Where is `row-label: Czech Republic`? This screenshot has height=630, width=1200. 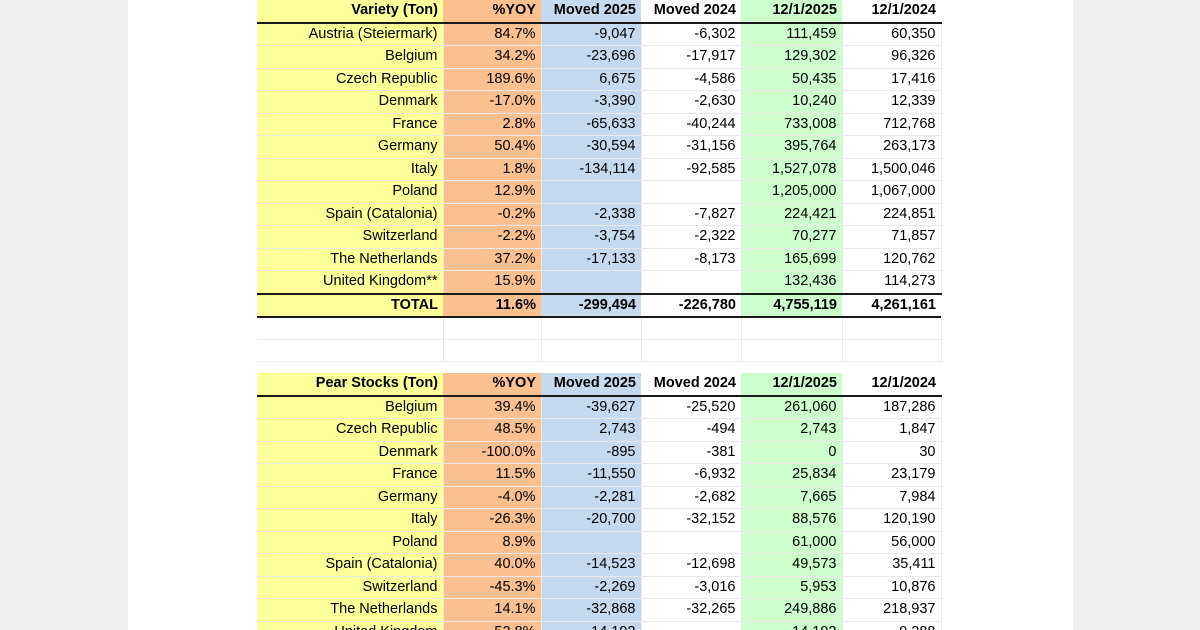
row-label: Czech Republic is located at coordinates (350, 79).